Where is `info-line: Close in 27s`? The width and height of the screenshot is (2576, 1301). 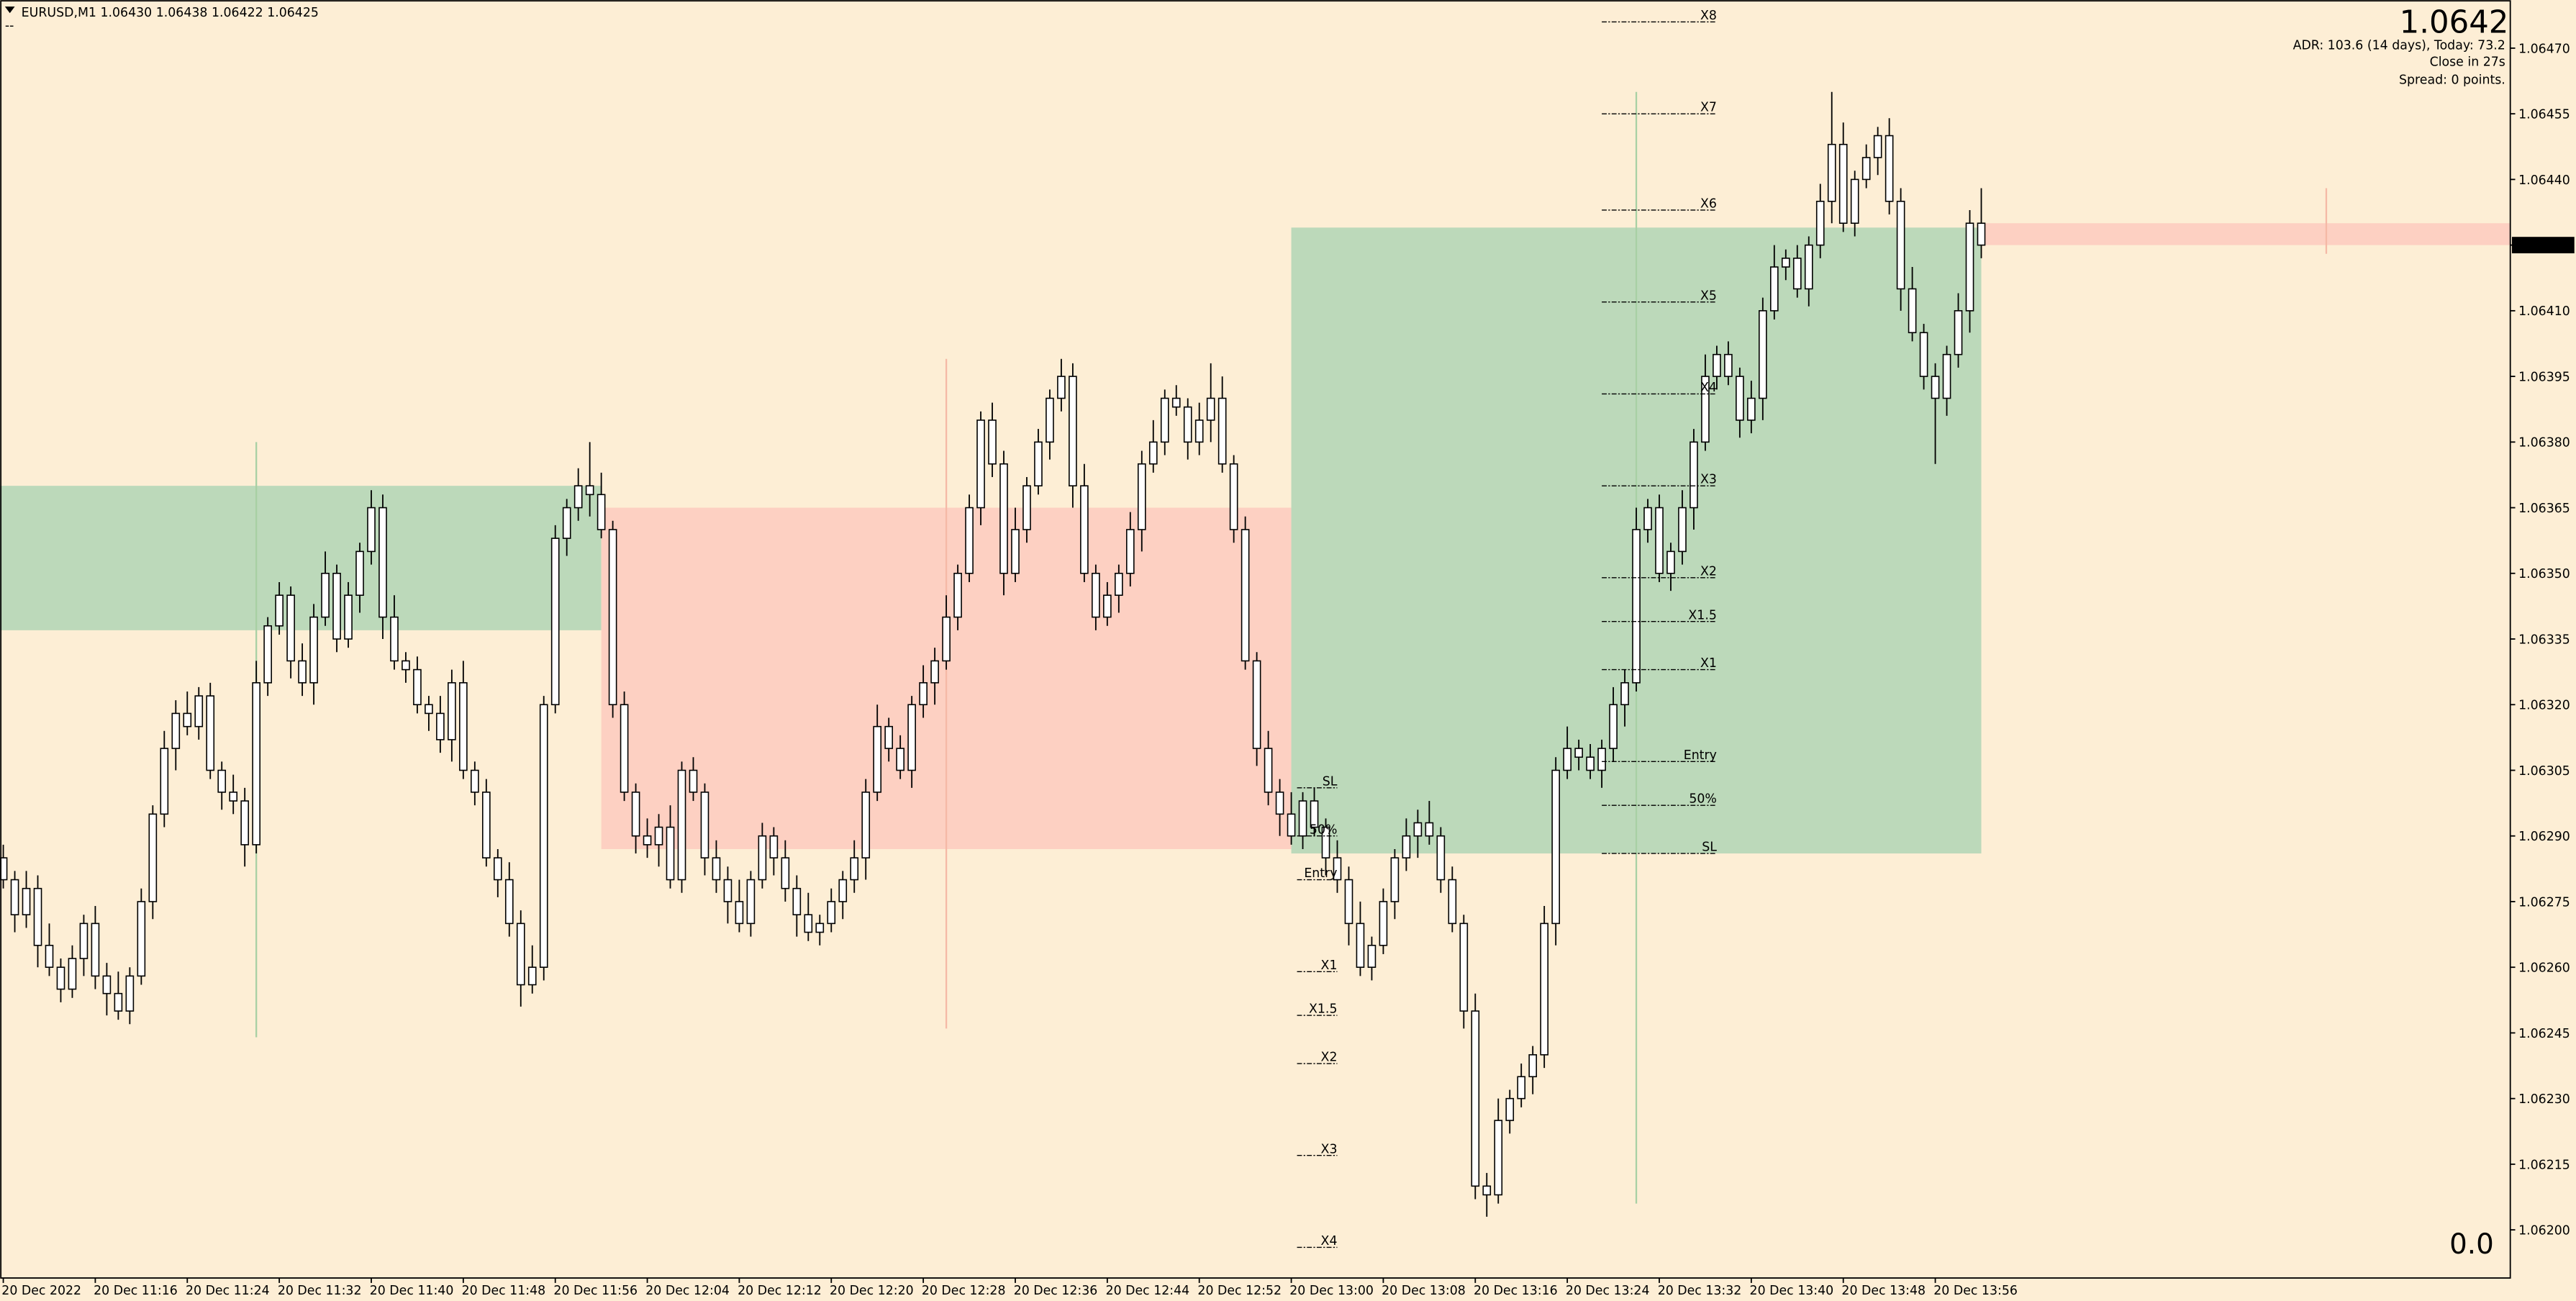 info-line: Close in 27s is located at coordinates (2467, 62).